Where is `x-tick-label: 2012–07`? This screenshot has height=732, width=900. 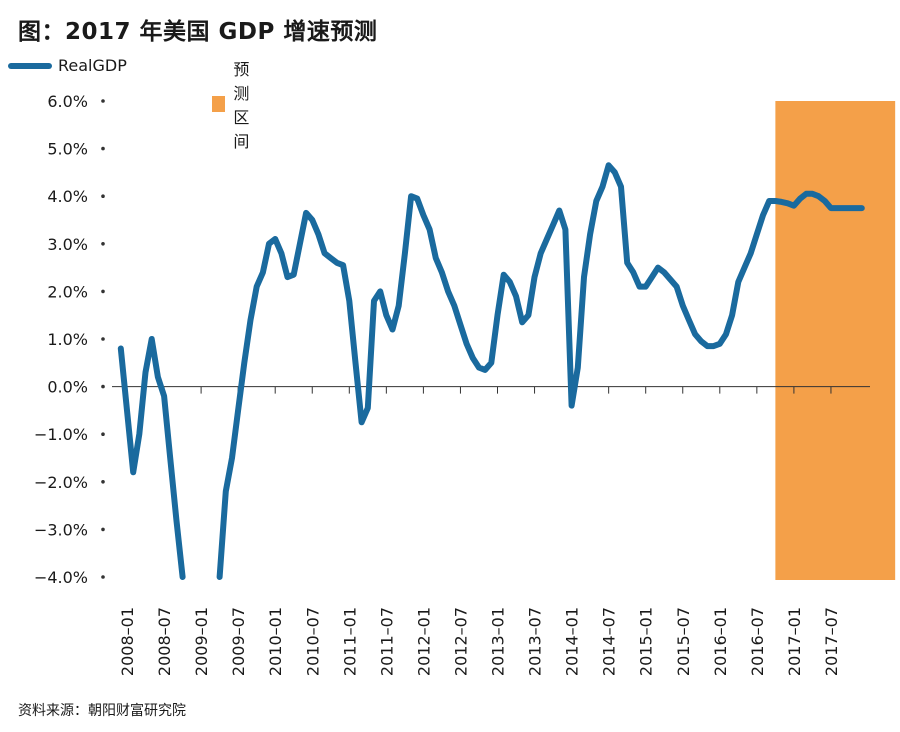
x-tick-label: 2012–07 is located at coordinates (460, 641).